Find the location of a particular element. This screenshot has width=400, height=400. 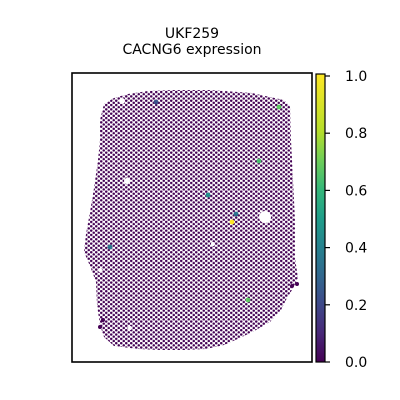

colorbar-ticks: 0.0 0.2 0.4 0.6 0.8 1.0 is located at coordinates (346, 220).